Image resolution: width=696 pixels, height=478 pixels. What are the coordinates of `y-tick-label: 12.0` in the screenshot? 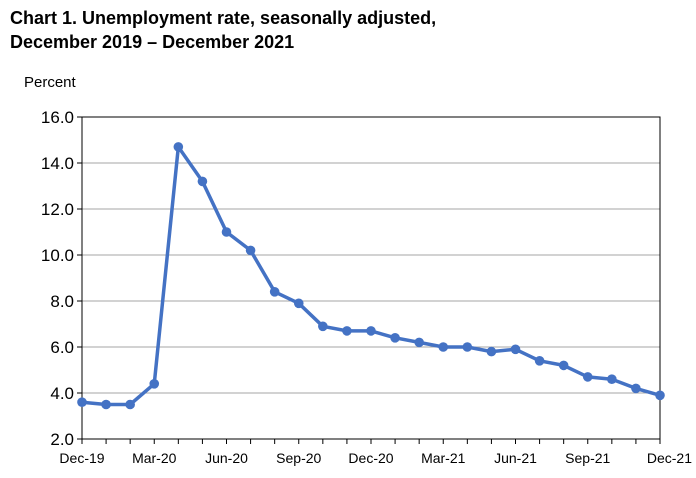 It's located at (57, 209).